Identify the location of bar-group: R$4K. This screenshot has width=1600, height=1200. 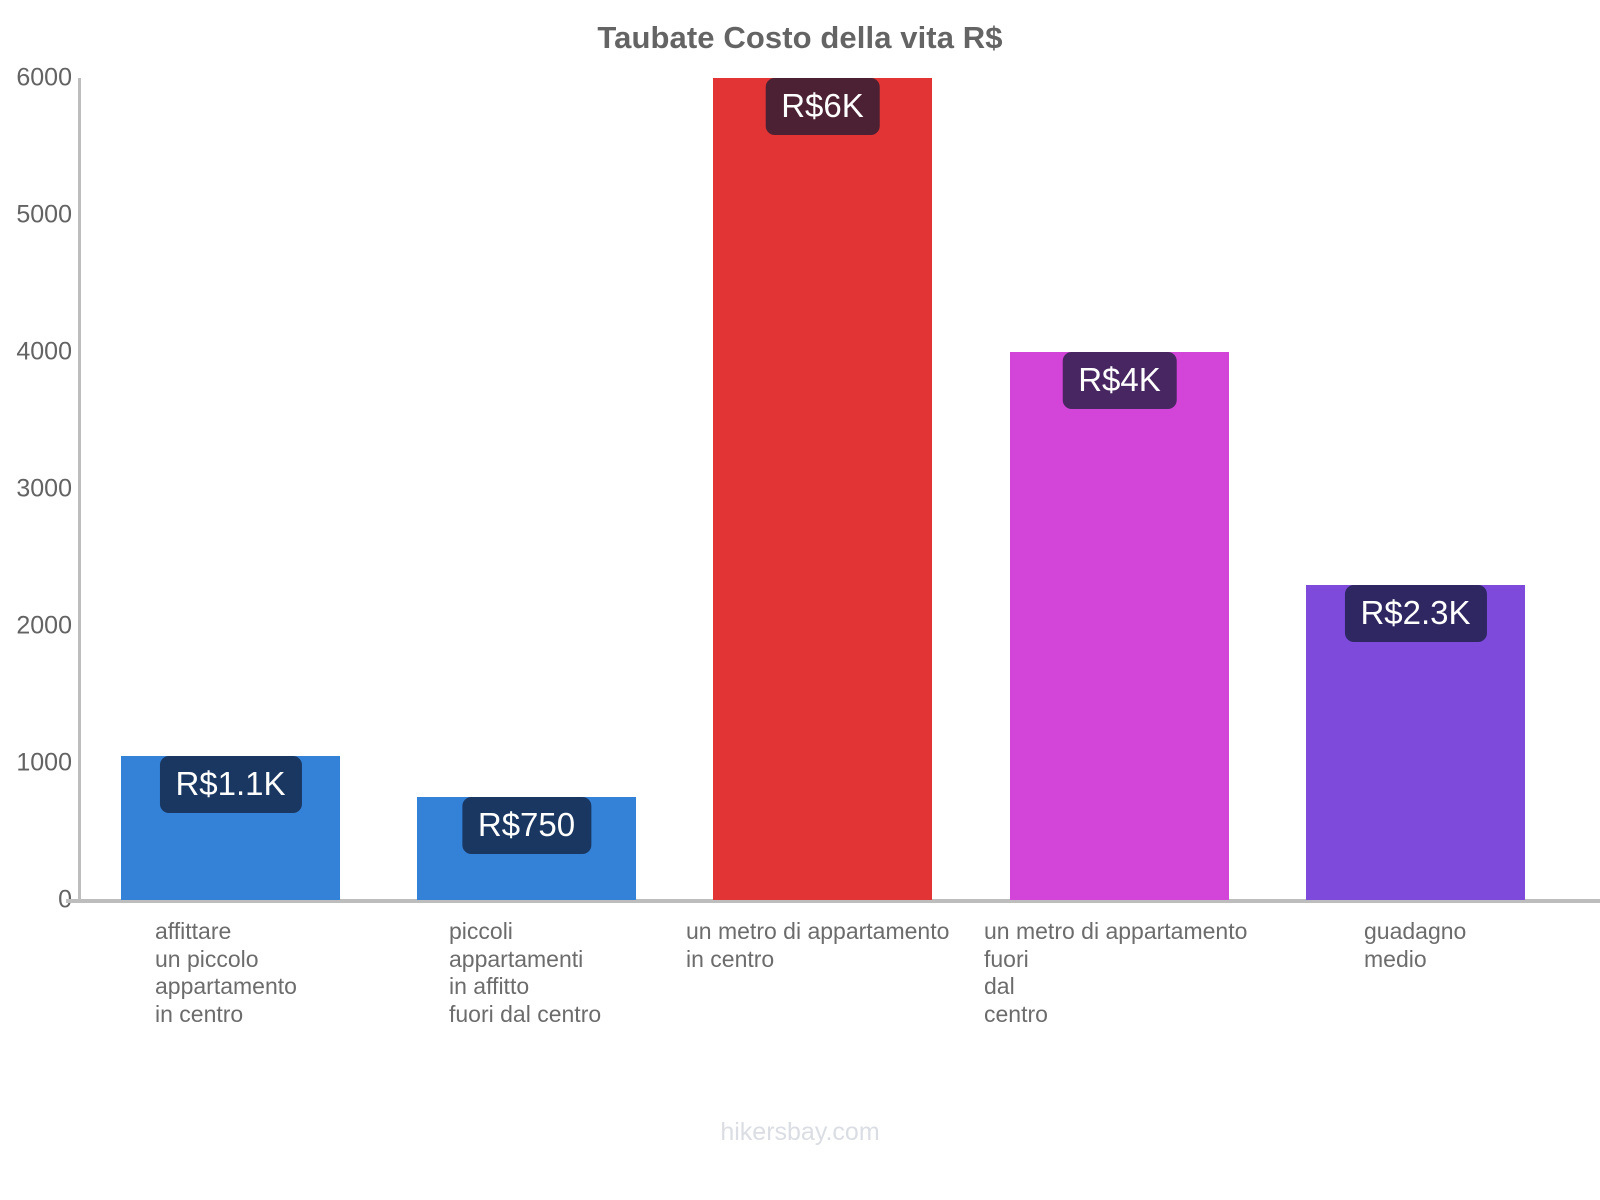
(1119, 489).